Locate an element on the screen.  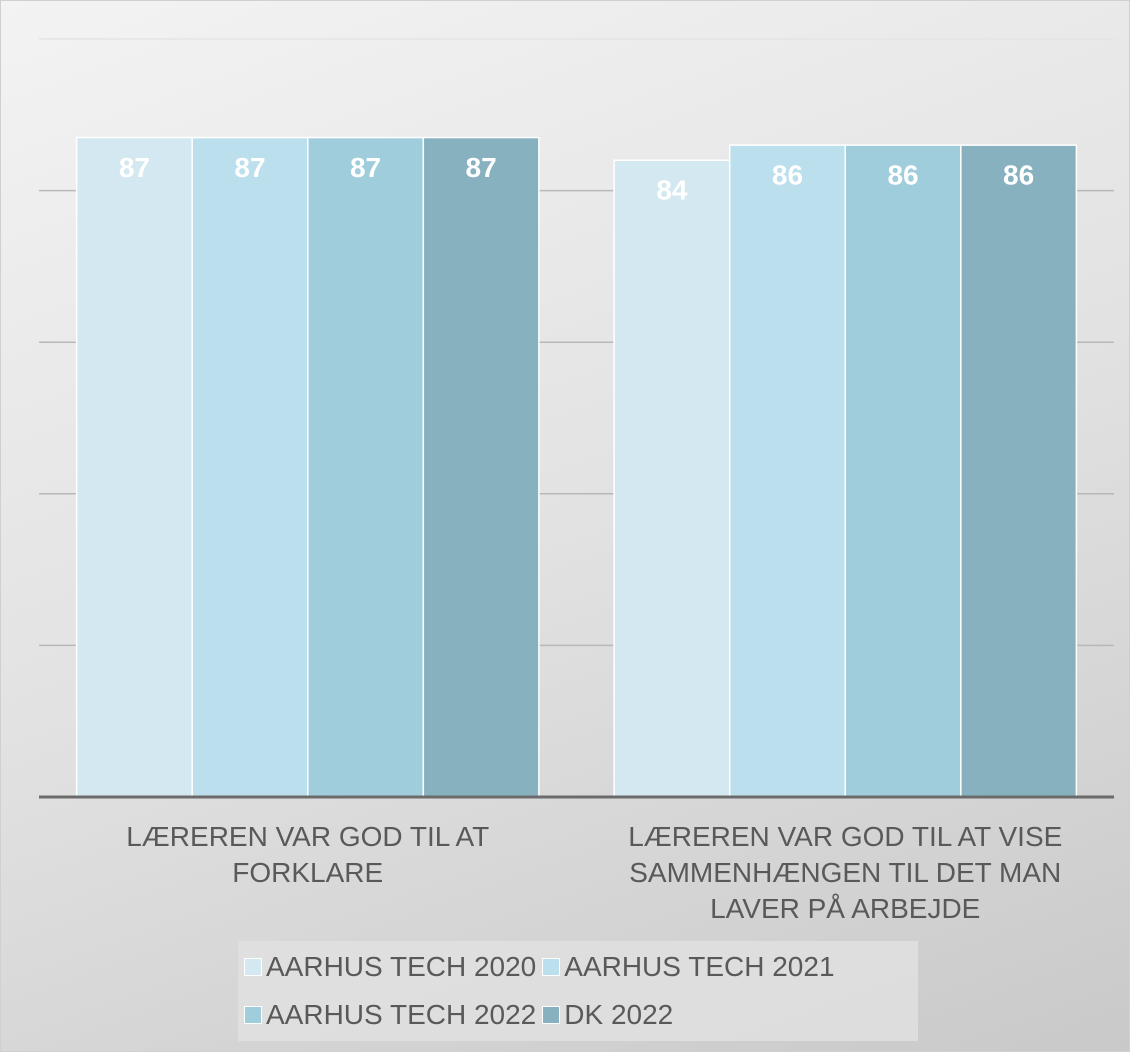
legend-item: AARHUS TECH 2020 is located at coordinates (390, 967).